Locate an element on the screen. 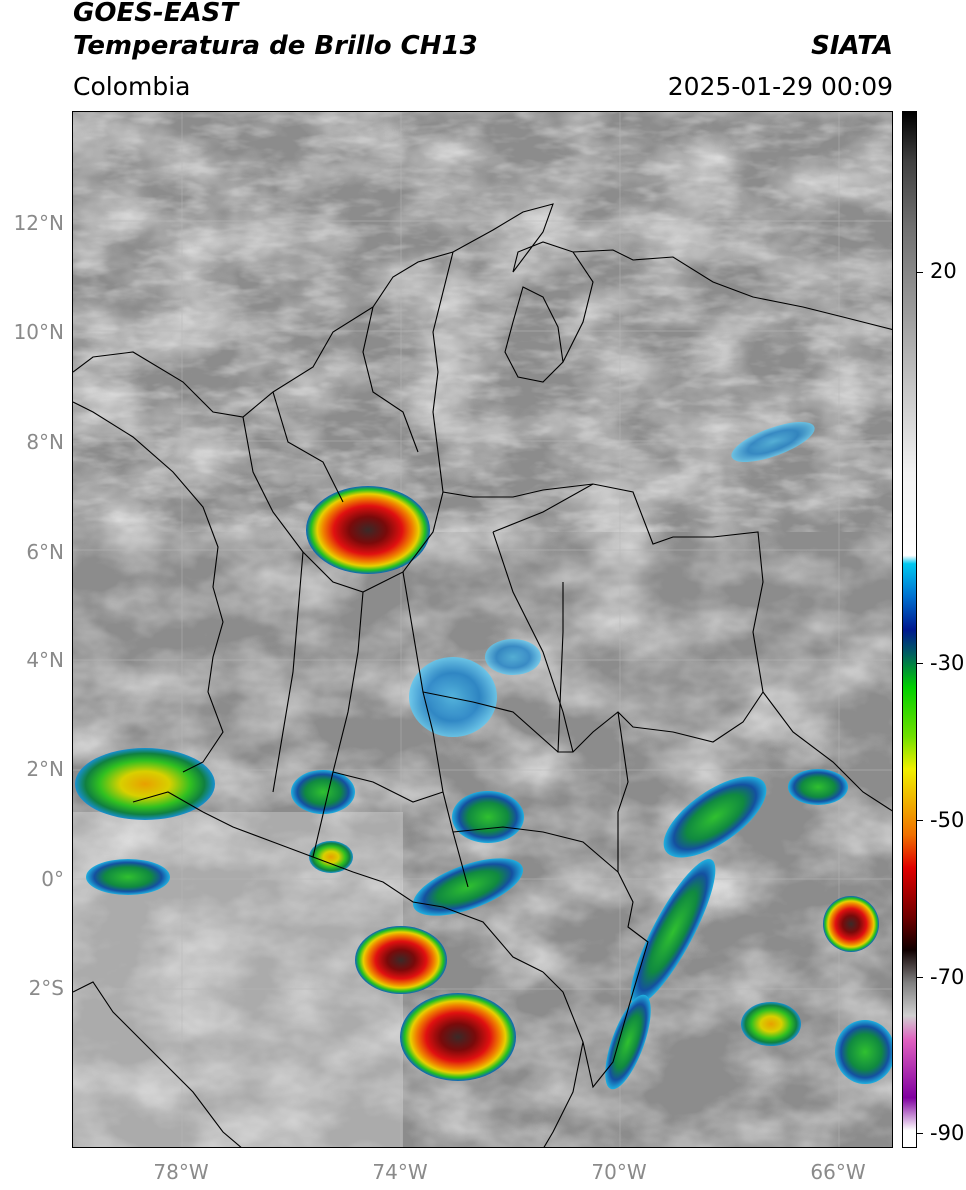  lat-tick-4n: 4°N is located at coordinates (45, 660).